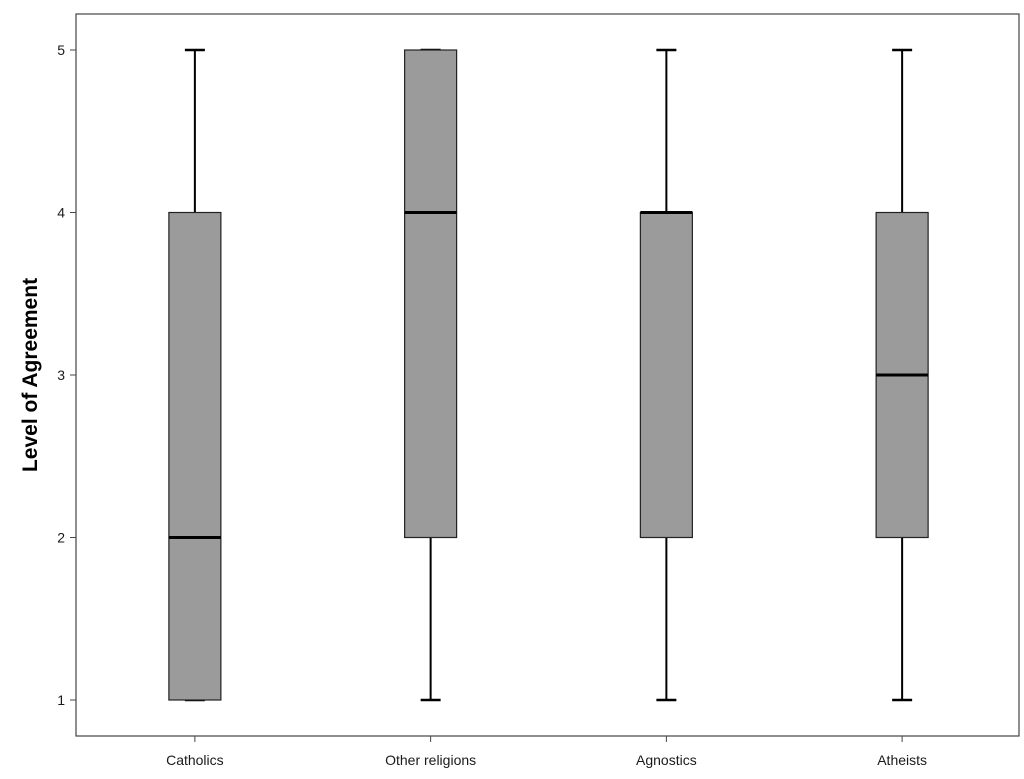  I want to click on box-agnostics, so click(666, 375).